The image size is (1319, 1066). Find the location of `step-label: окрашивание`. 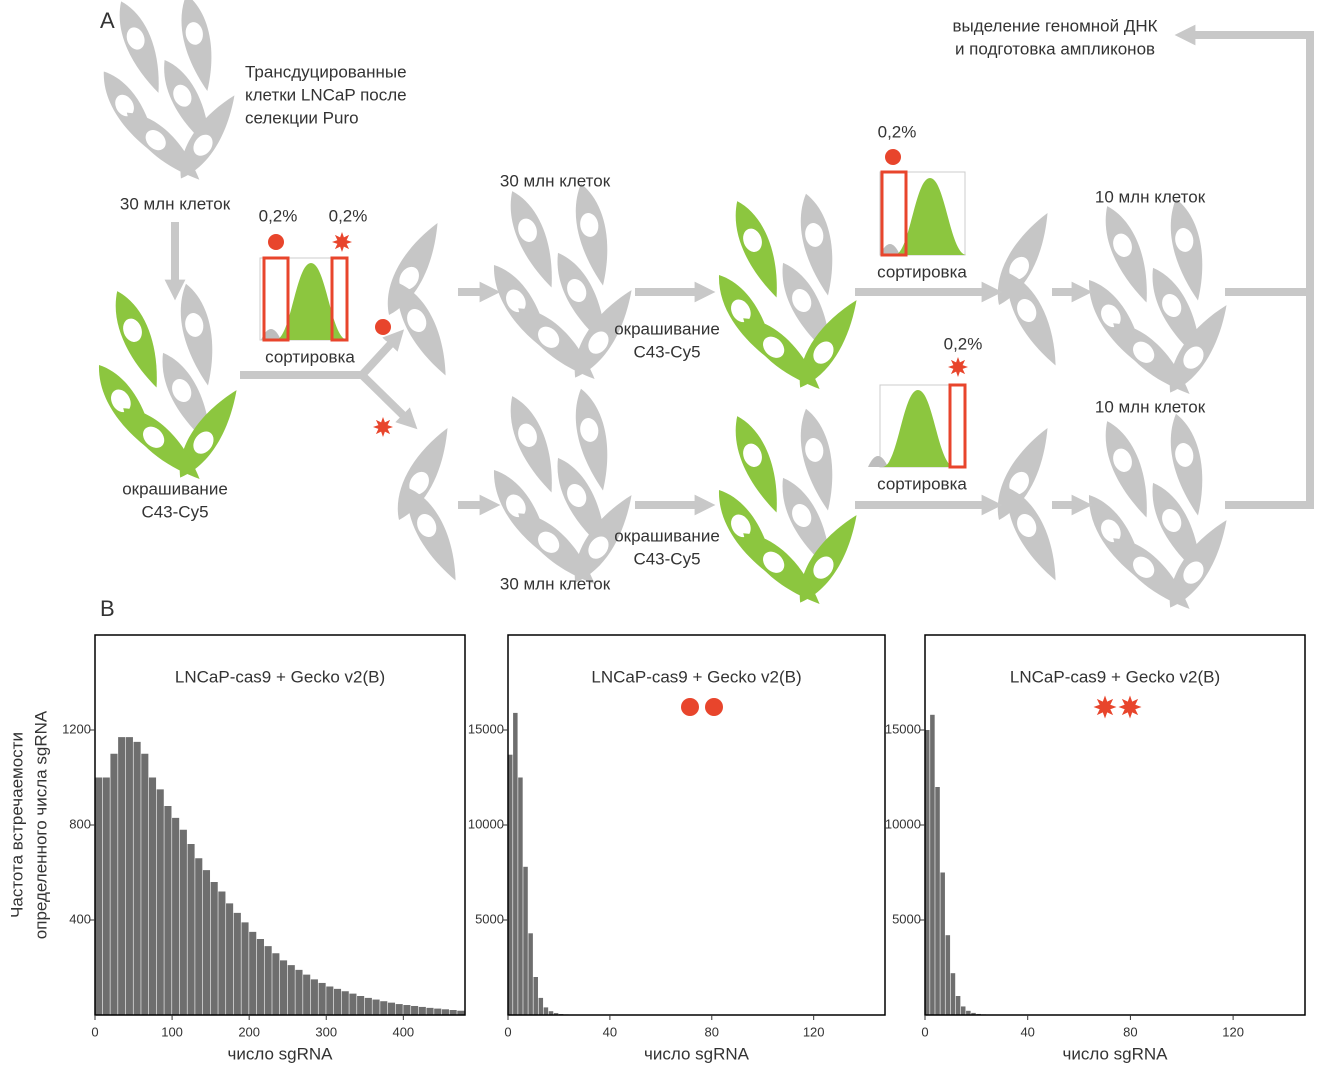

step-label: окрашивание is located at coordinates (667, 535).